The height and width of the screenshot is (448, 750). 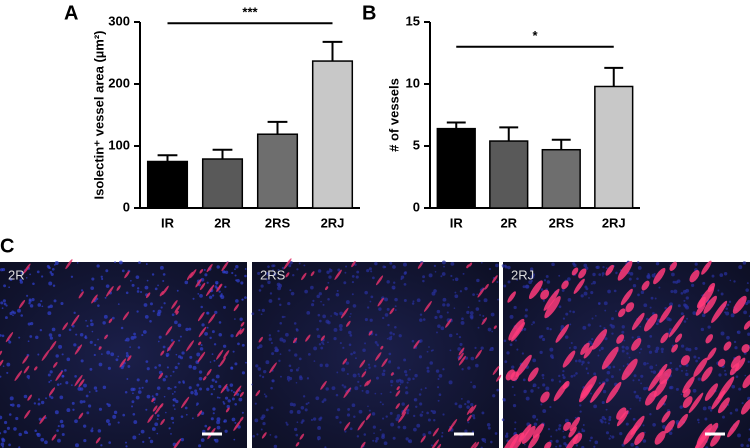 What do you see at coordinates (123, 355) in the screenshot?
I see `micrograph-bg` at bounding box center [123, 355].